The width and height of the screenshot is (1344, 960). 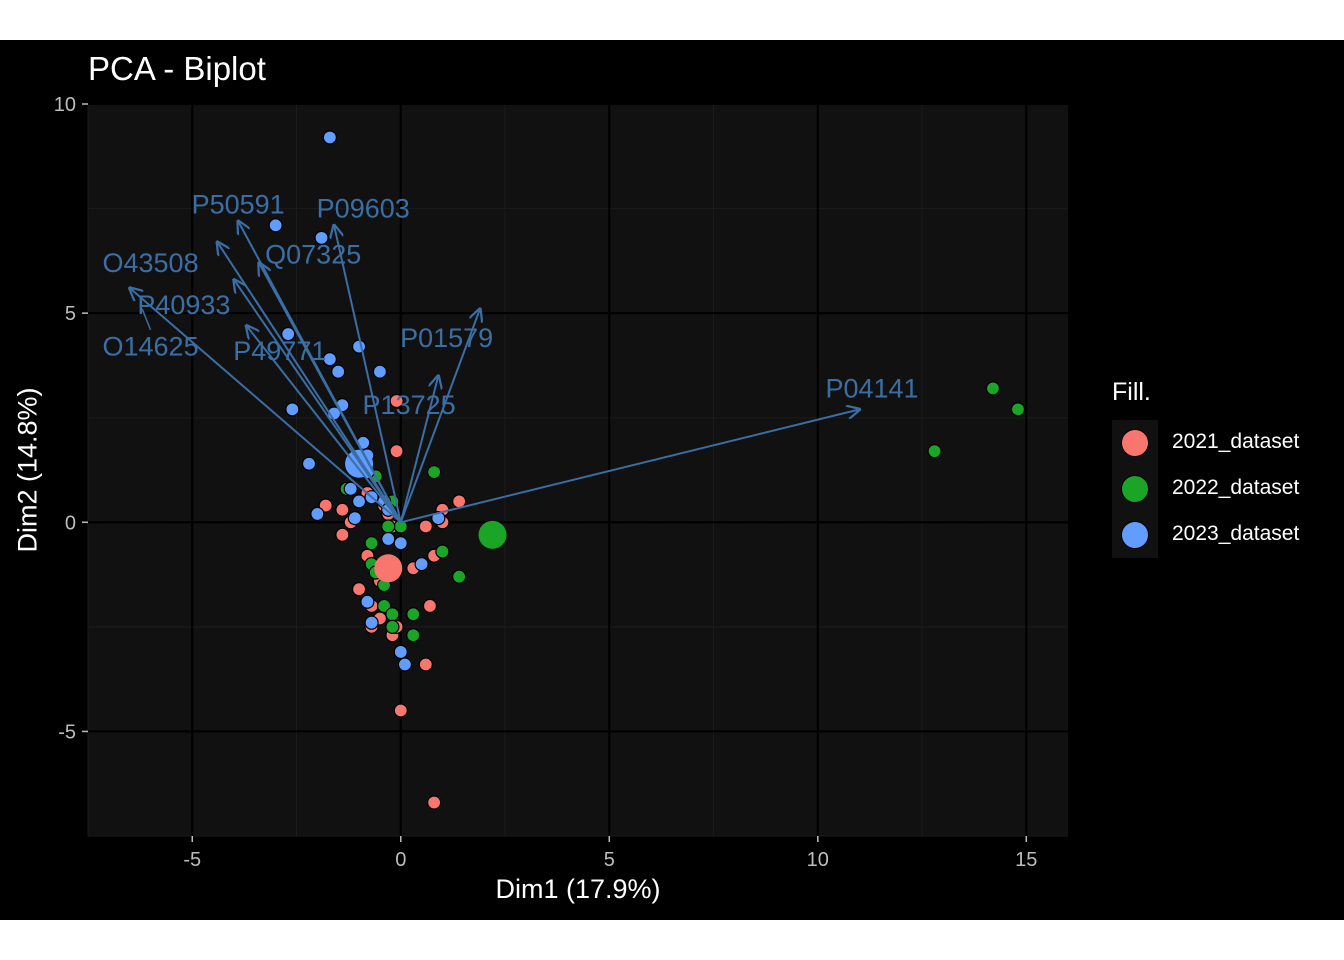 I want to click on centroid-2021, so click(x=388, y=568).